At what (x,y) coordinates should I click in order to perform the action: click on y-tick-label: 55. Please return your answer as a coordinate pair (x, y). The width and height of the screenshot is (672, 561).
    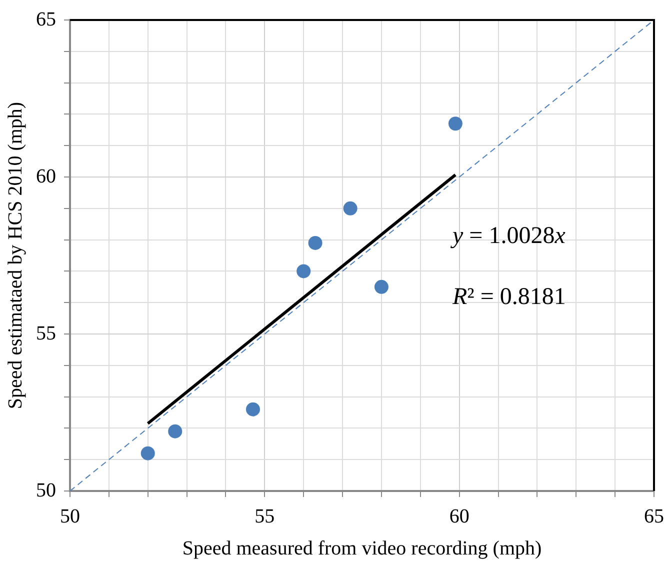
    Looking at the image, I should click on (46, 333).